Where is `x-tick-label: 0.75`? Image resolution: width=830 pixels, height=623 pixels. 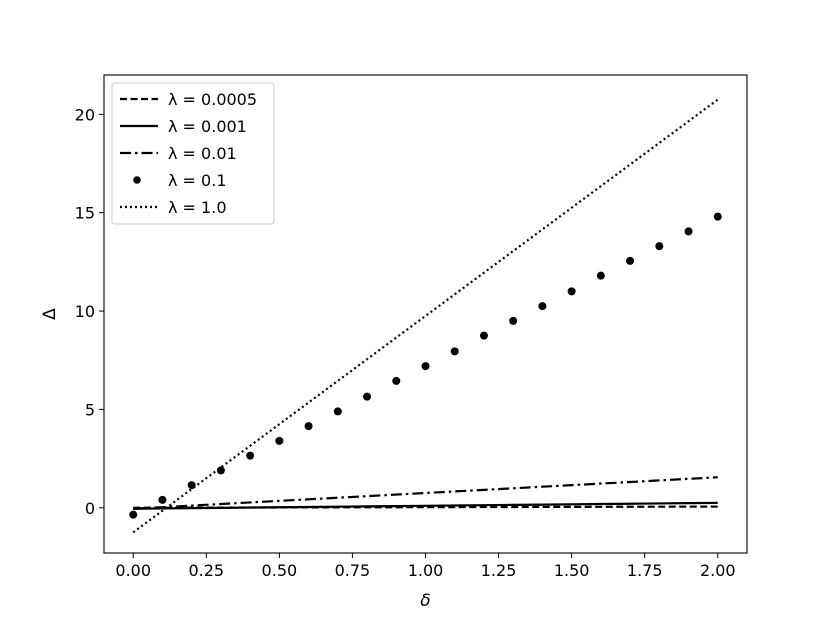 x-tick-label: 0.75 is located at coordinates (353, 570).